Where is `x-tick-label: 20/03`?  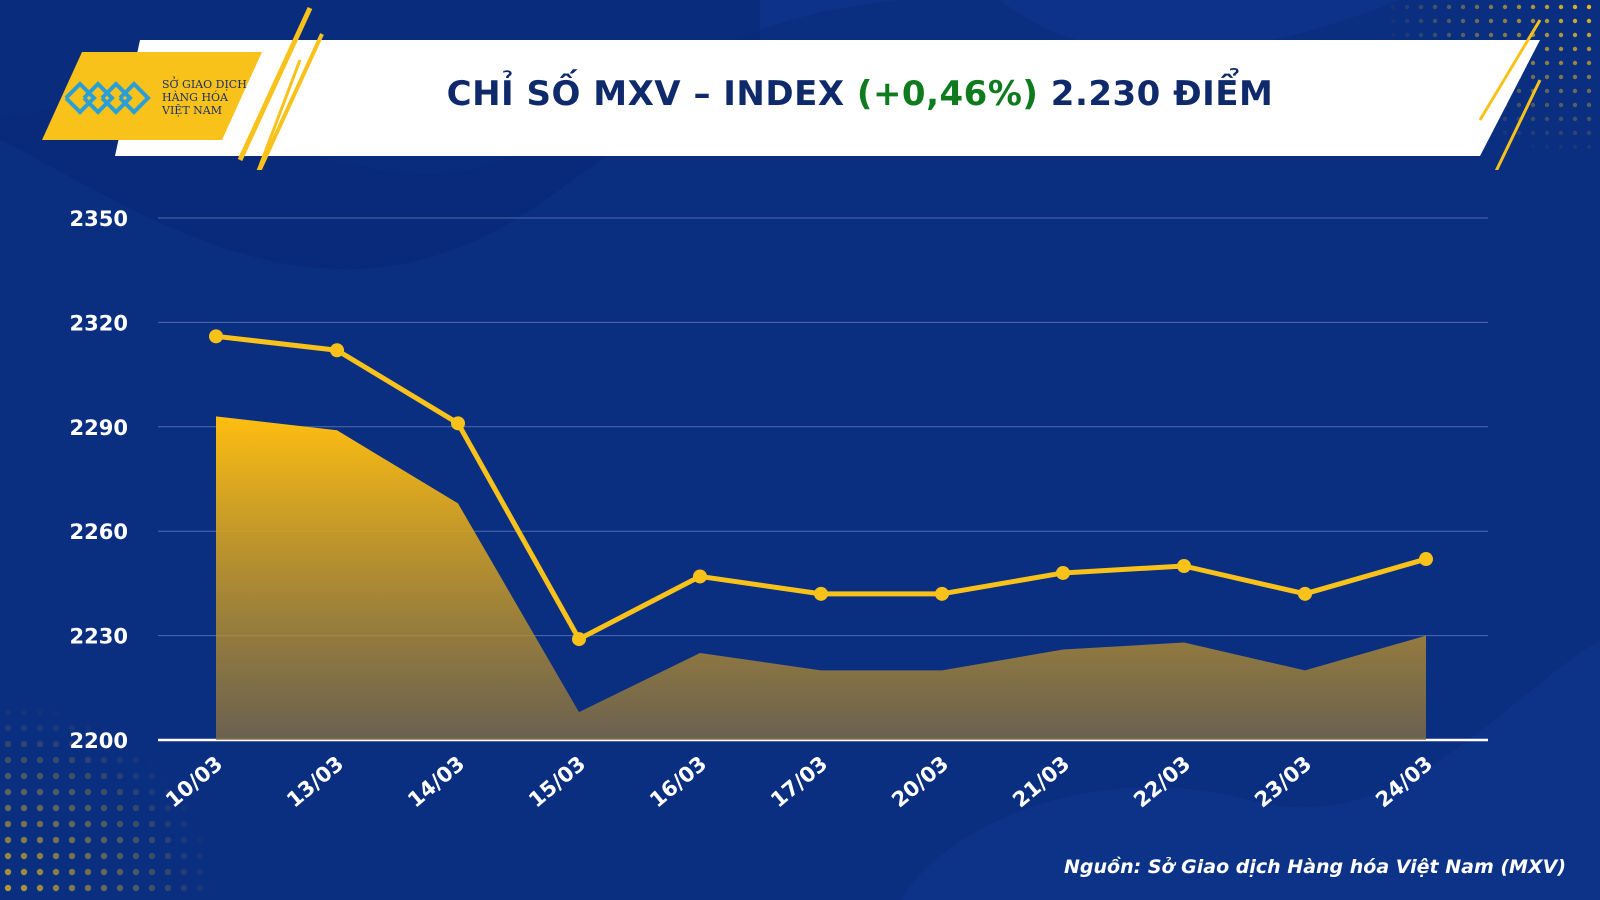 x-tick-label: 20/03 is located at coordinates (920, 781).